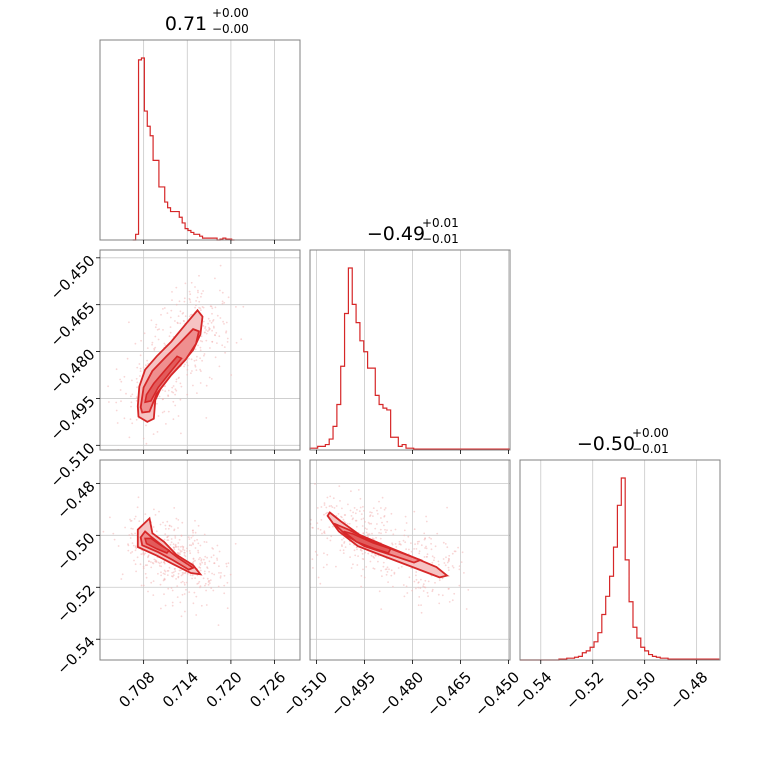  I want to click on scatter-layer, so click(176, 357).